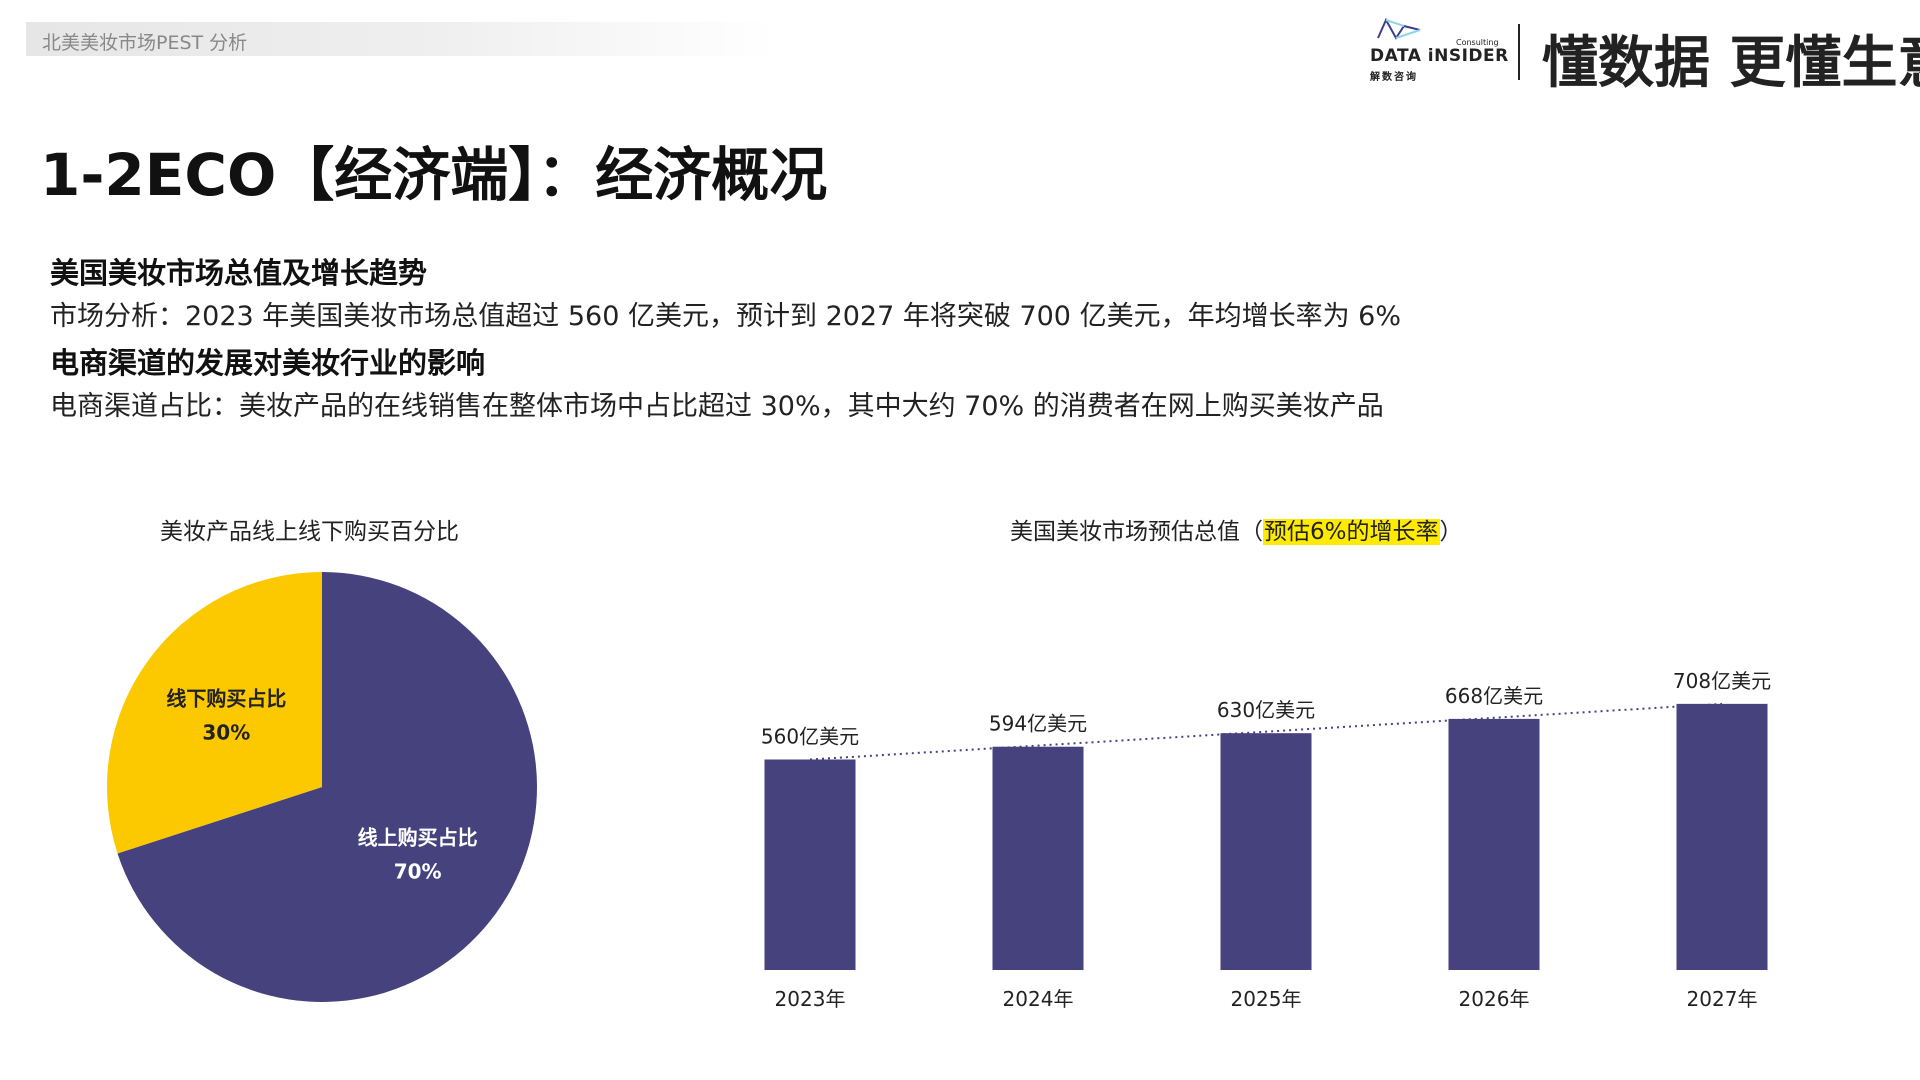  I want to click on bar-chart-title: 美国美妆市场预估总值（预估6%的增长率）, so click(1236, 529).